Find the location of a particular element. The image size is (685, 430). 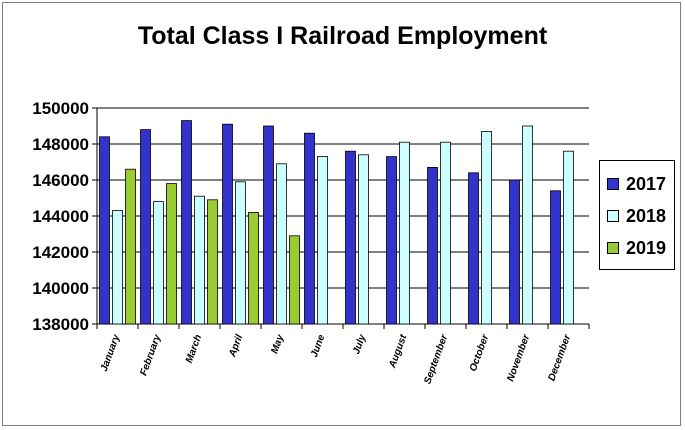

y-tick-label: 140000 is located at coordinates (60, 288).